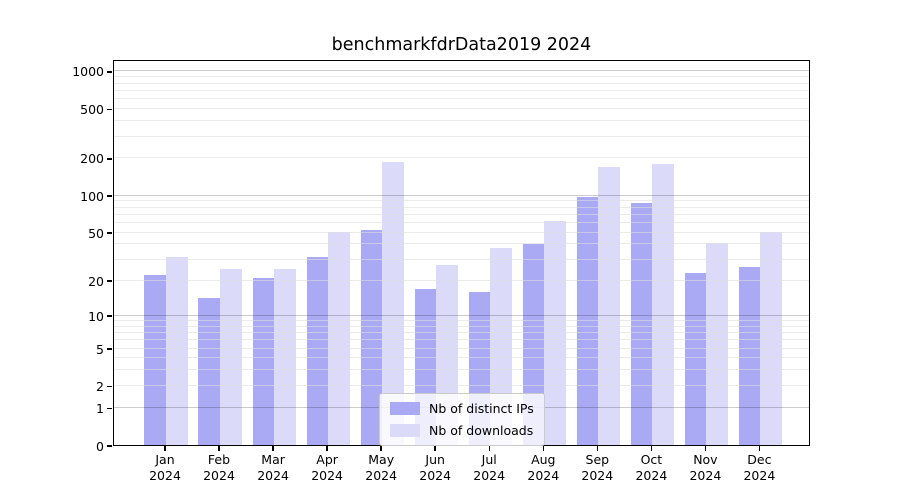 The image size is (900, 500). I want to click on xtick-label-jul: Jul 2024, so click(489, 467).